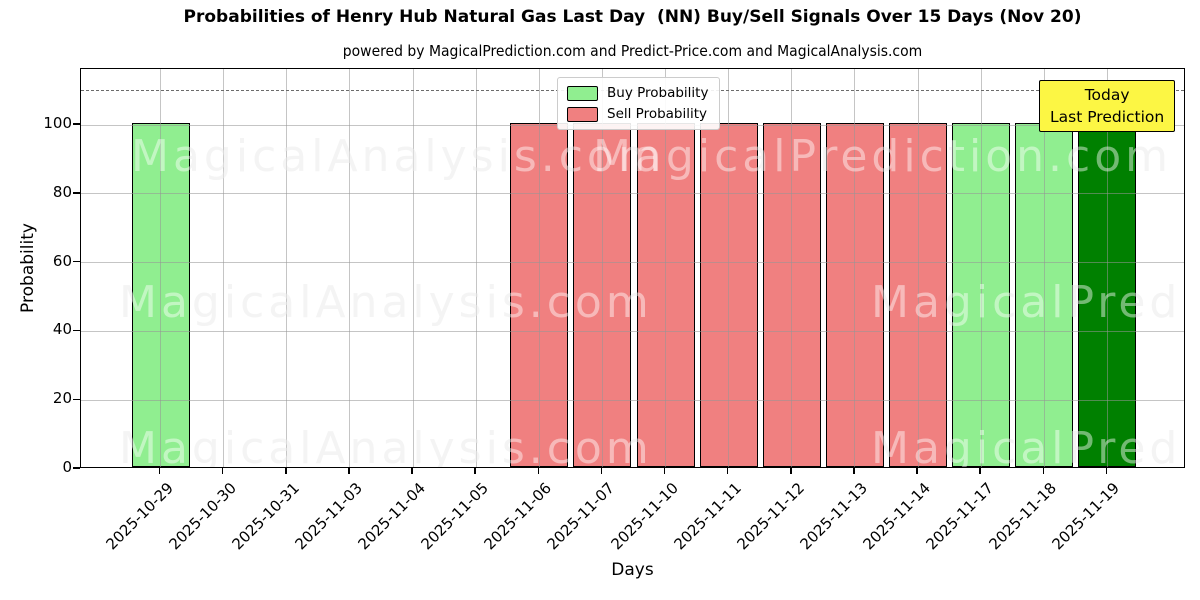 This screenshot has height=600, width=1200. Describe the element at coordinates (455, 516) in the screenshot. I see `x-tick-label: 2025-11-05` at that location.